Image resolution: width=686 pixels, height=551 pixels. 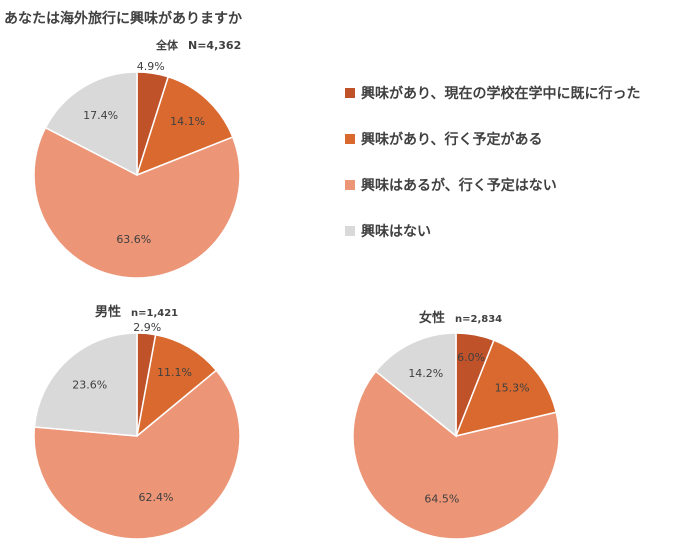 What do you see at coordinates (425, 373) in the screenshot?
I see `data-label: 14.2%` at bounding box center [425, 373].